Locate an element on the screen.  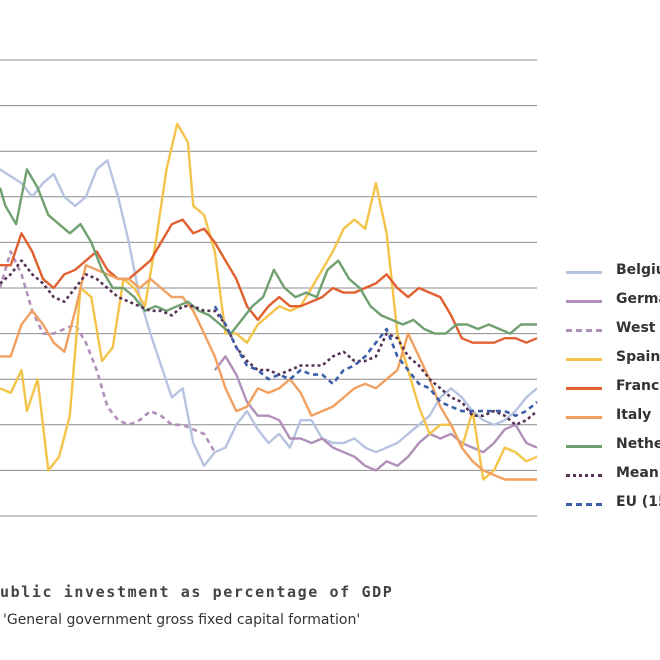
legend-item-west: West is located at coordinates (613, 330).